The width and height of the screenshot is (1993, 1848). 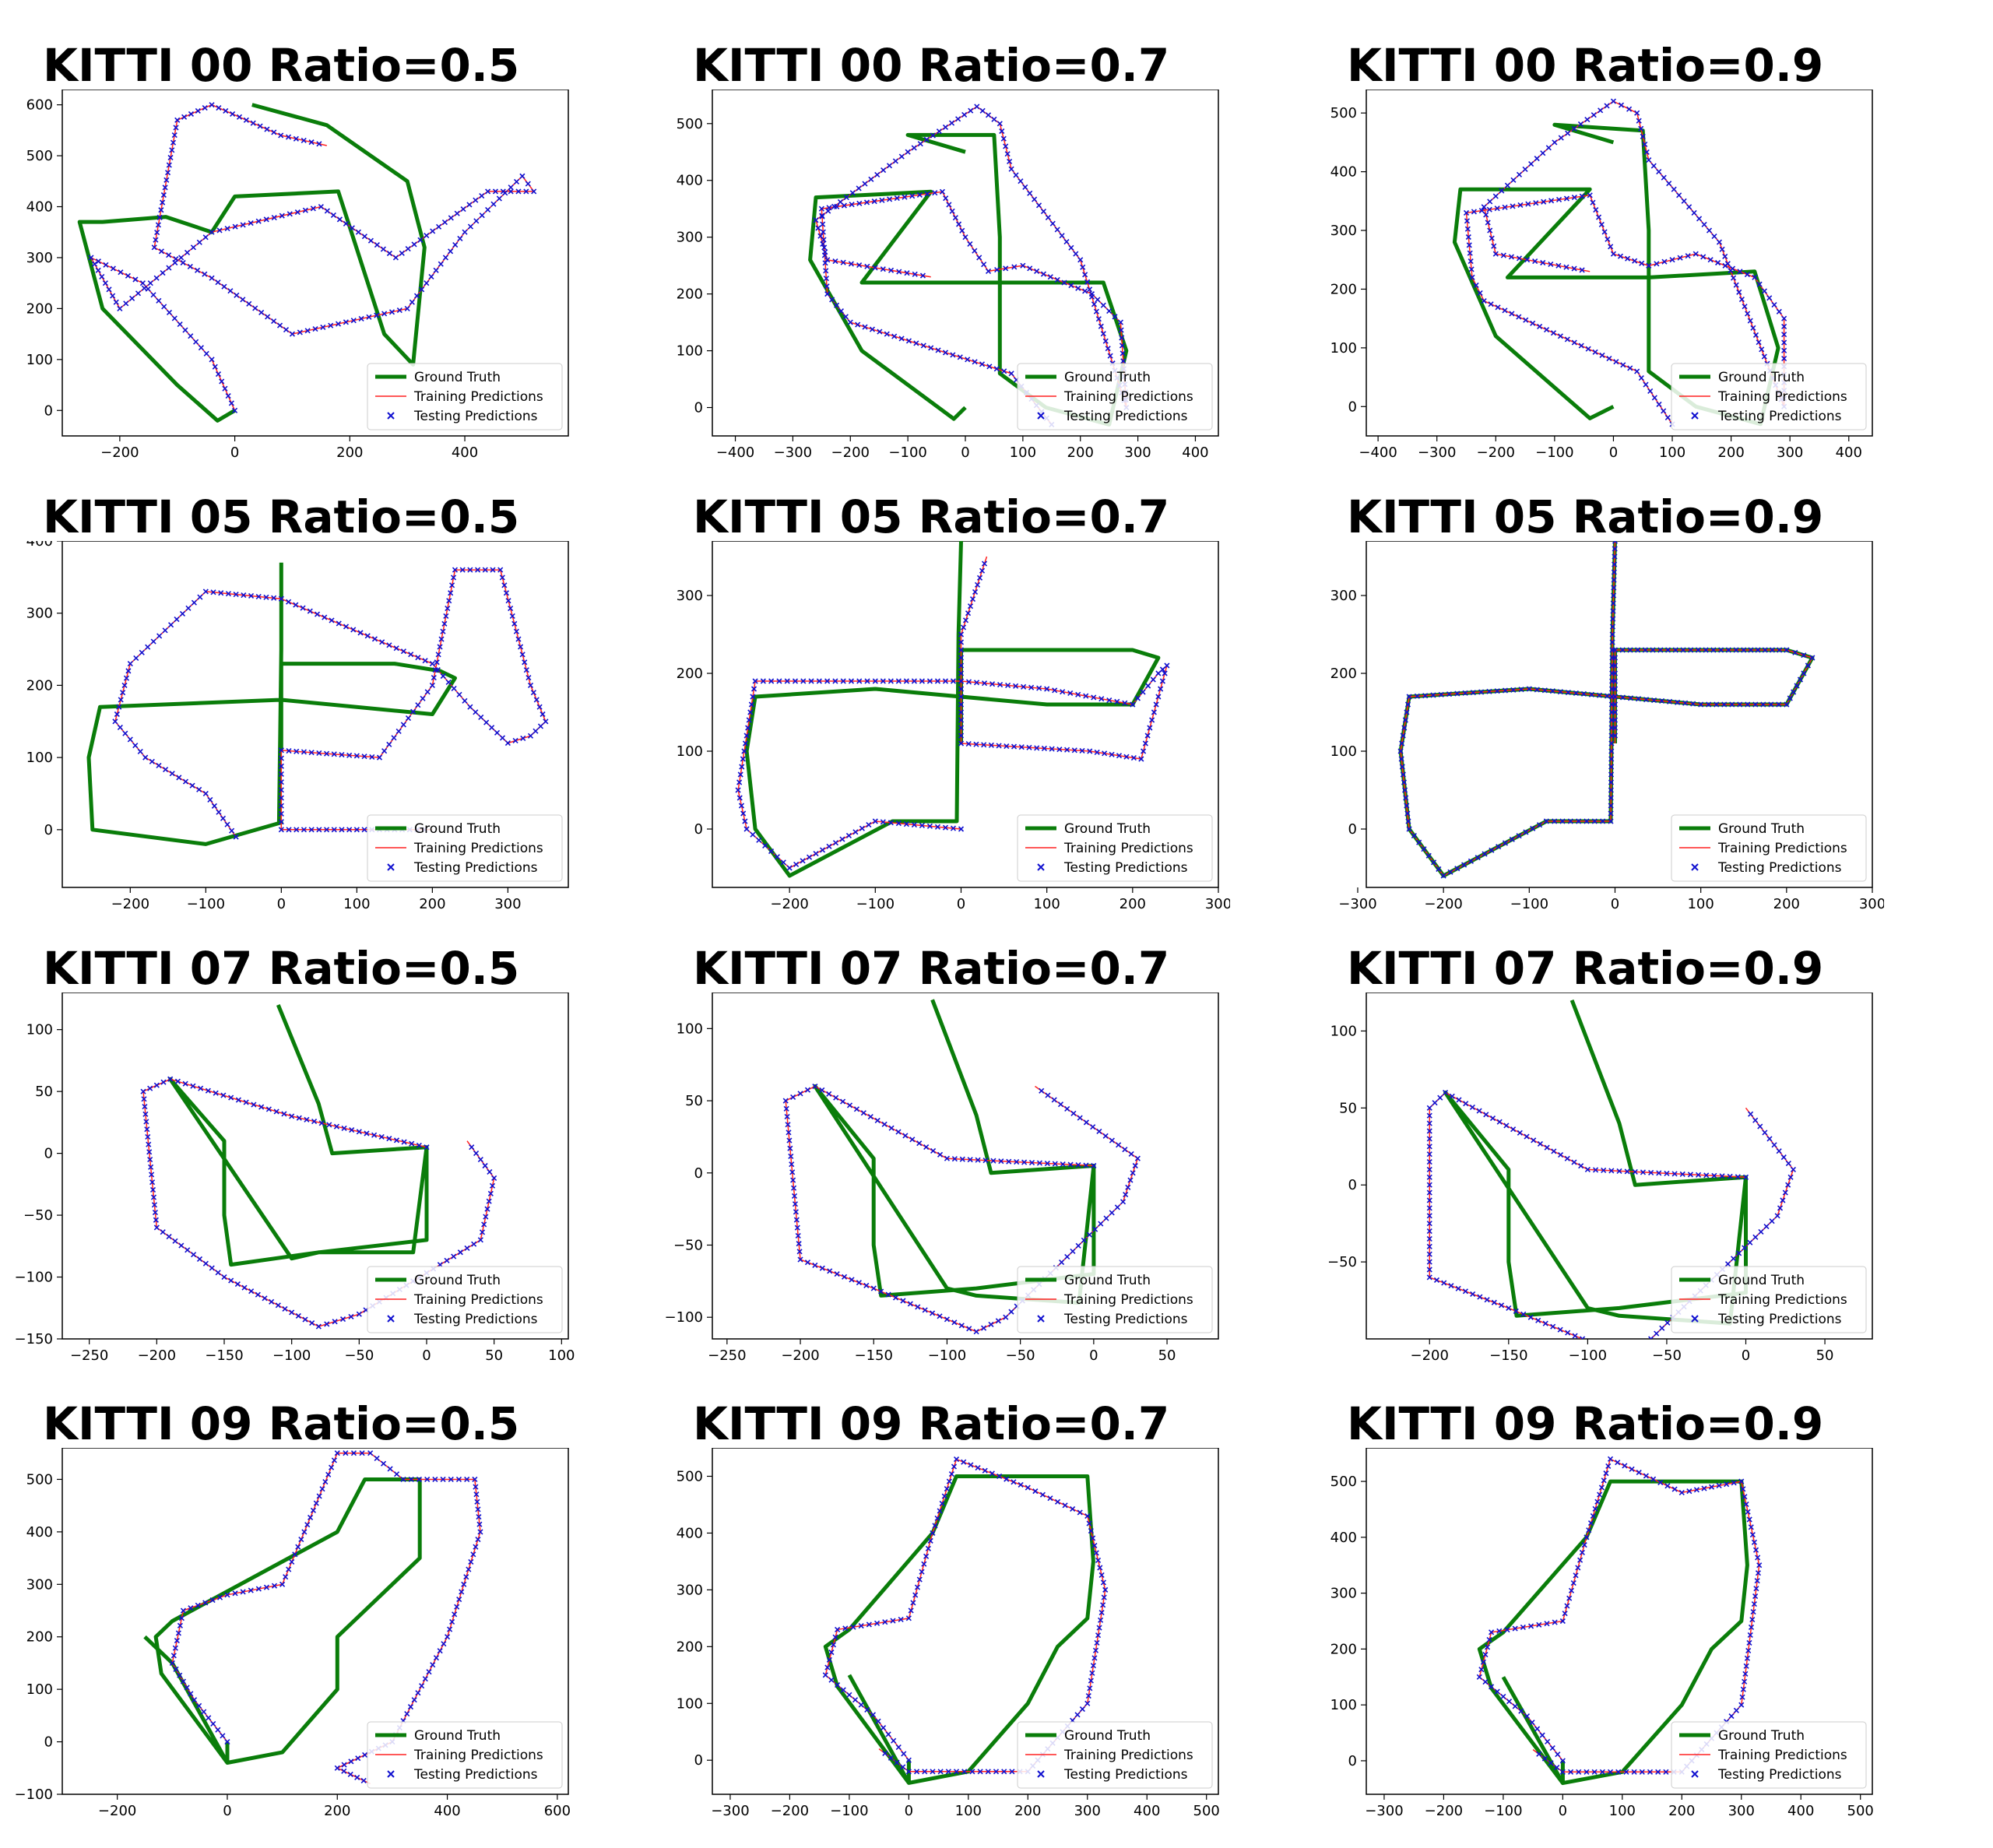 I want to click on y-tick-label: 500, so click(x=1343, y=113).